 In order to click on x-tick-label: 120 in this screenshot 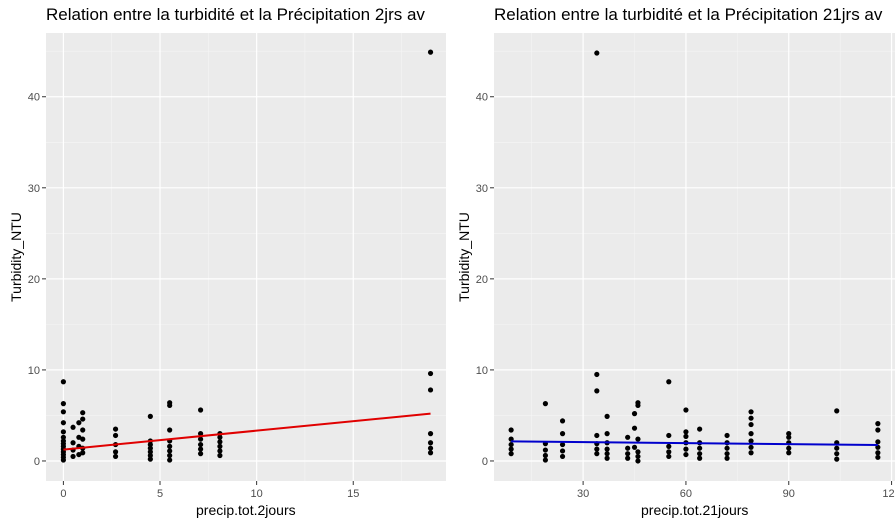, I will do `click(888, 494)`.